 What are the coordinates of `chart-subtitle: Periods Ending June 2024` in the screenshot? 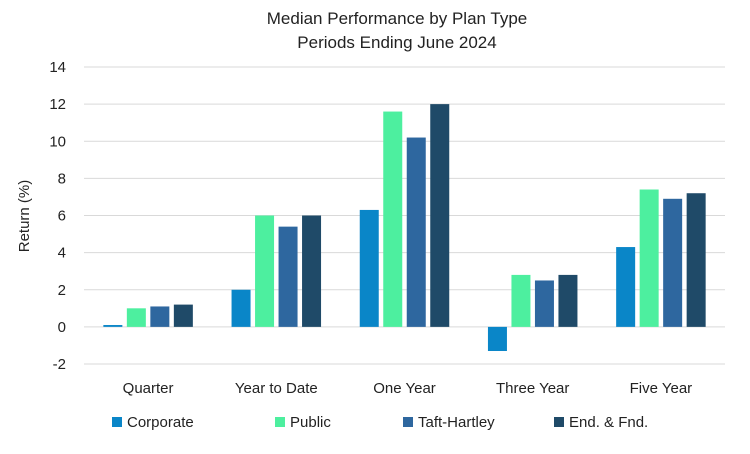 It's located at (396, 42).